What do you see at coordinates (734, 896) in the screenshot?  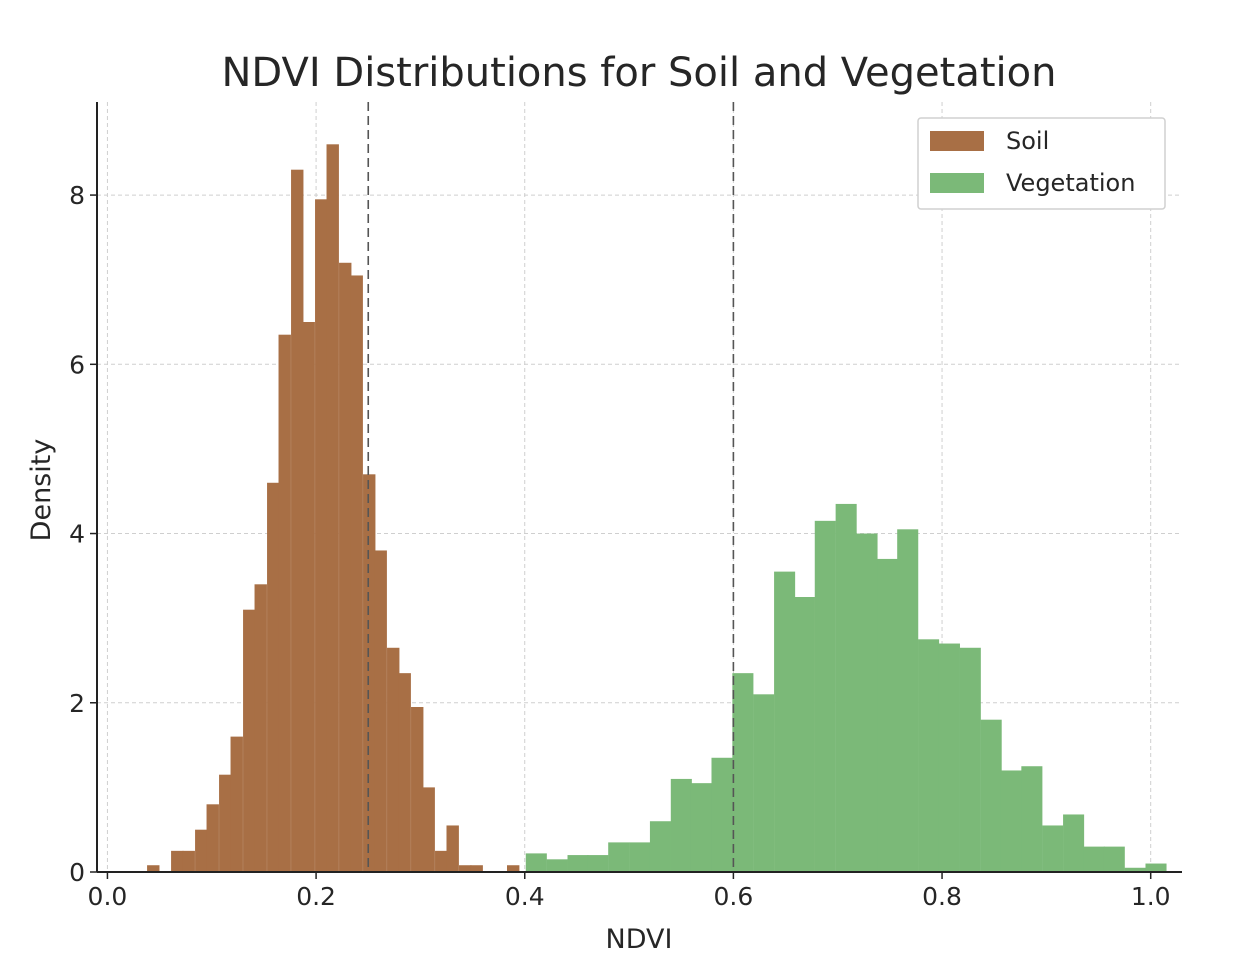 I see `x-tick-label-3: 0.6` at bounding box center [734, 896].